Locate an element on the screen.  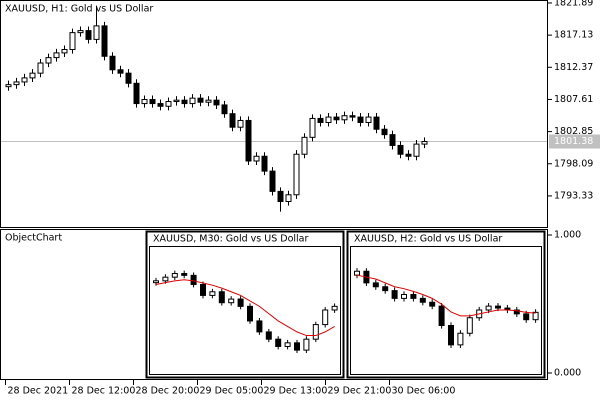
bid-label-bg is located at coordinates (574, 141).